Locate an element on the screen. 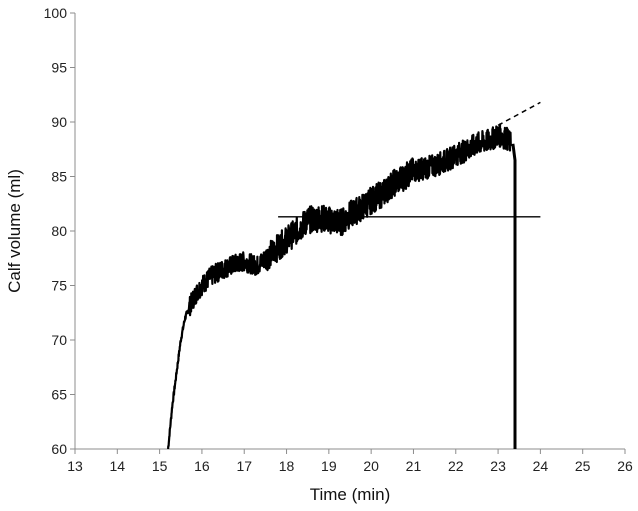 This screenshot has height=511, width=638. y-tick-label: 60 is located at coordinates (59, 449).